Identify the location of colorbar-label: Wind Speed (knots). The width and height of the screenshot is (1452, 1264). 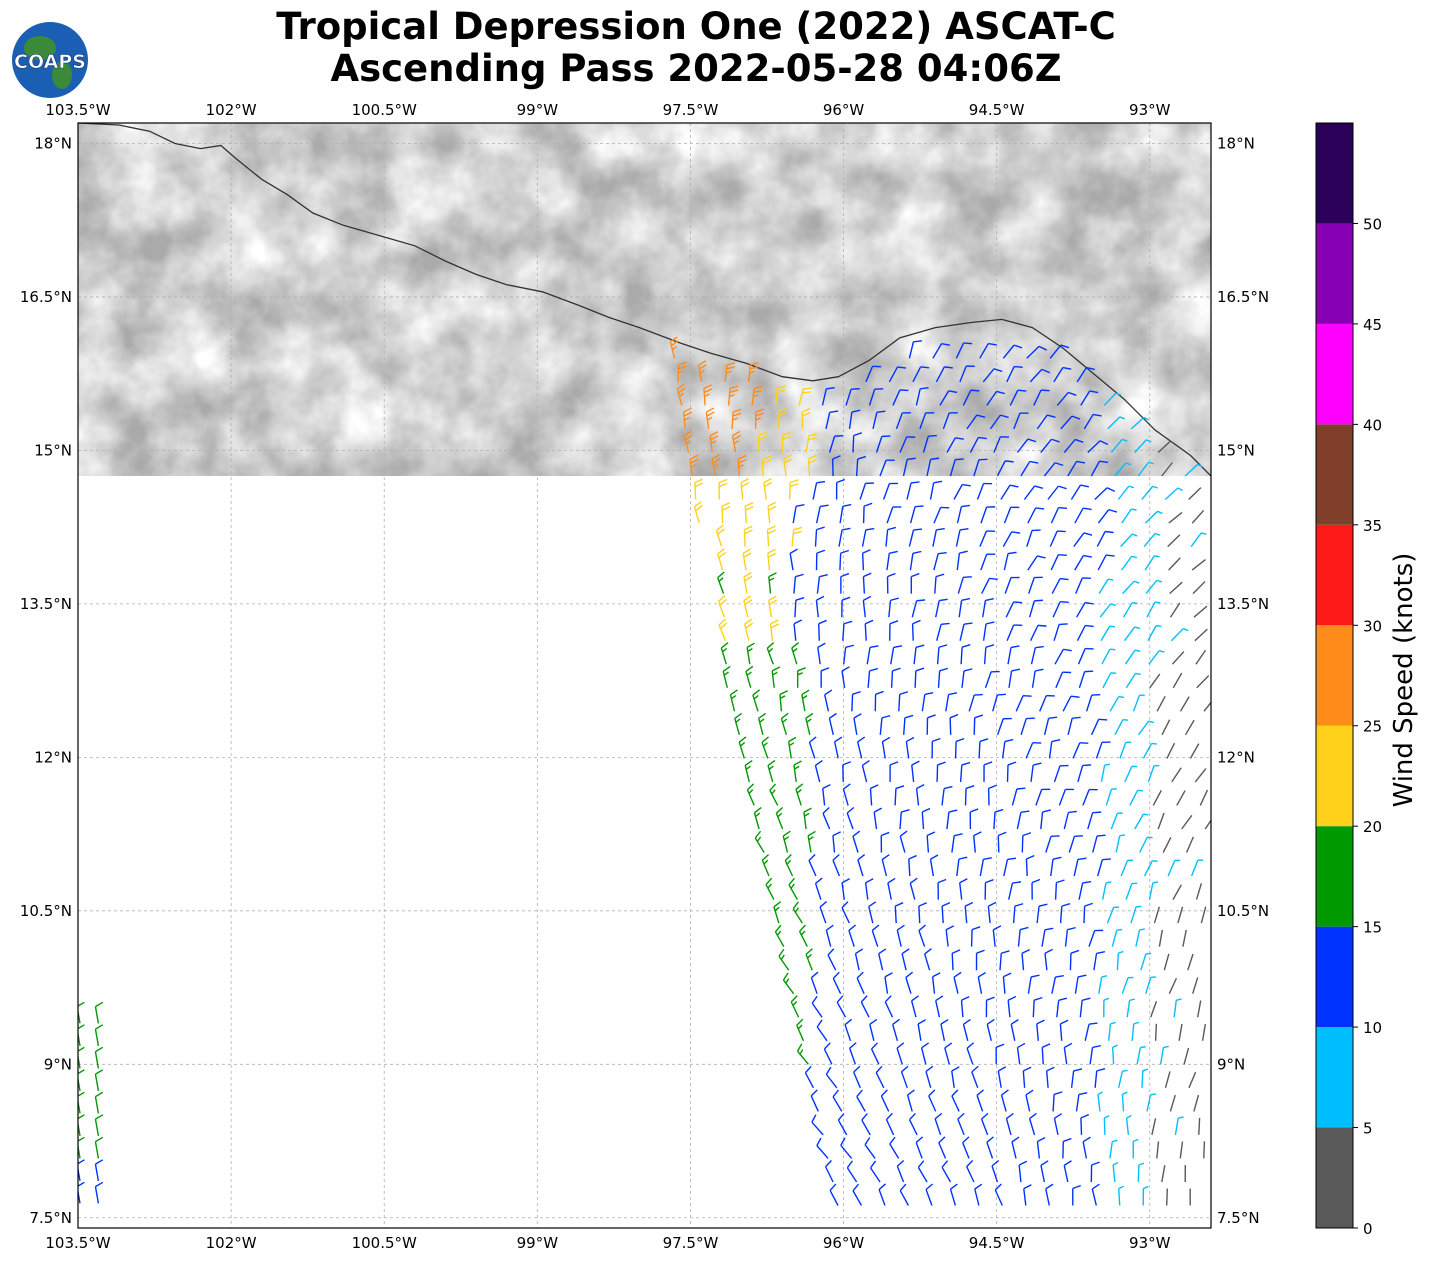
(1404, 680).